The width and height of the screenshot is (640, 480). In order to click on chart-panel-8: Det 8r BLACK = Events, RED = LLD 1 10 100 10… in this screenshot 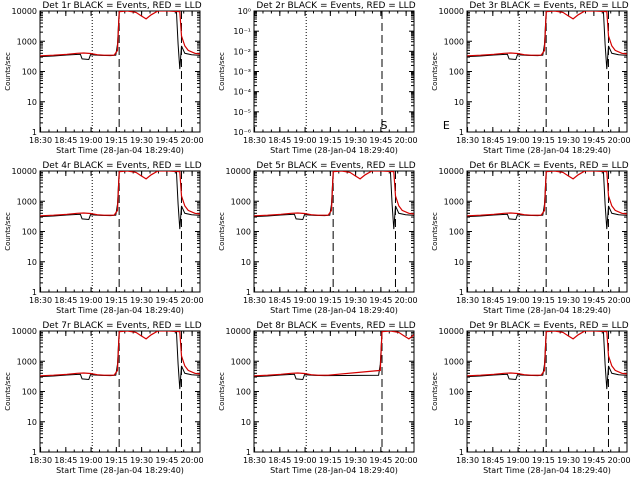, I will do `click(318, 398)`.